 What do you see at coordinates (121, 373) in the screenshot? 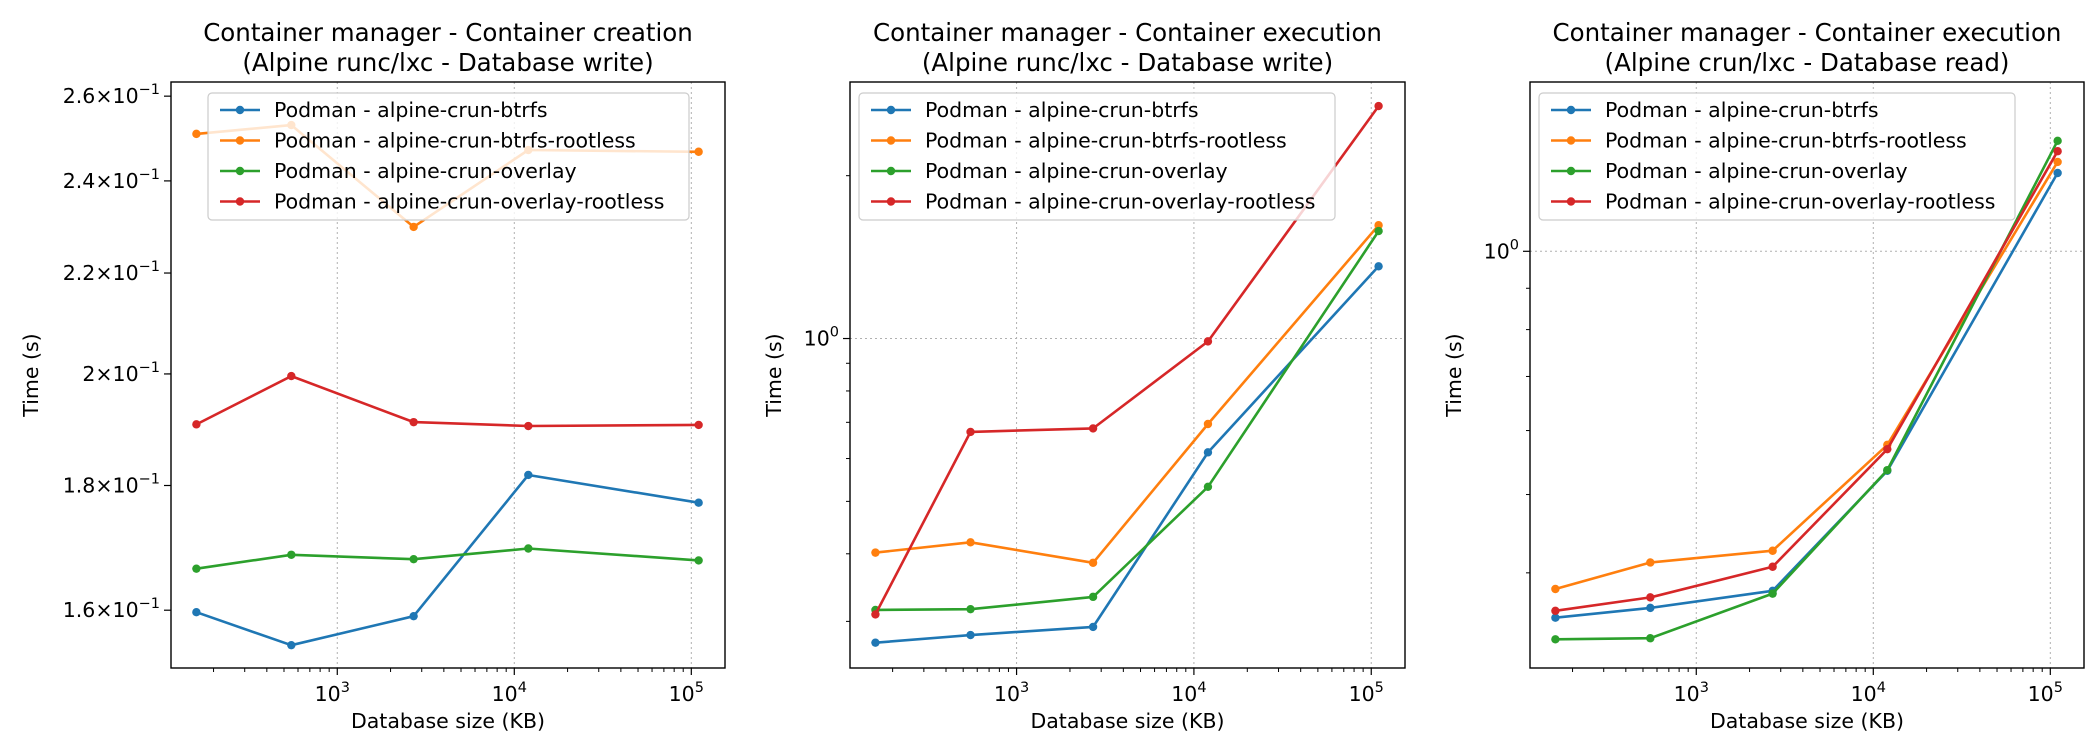
I see `y-tick-label: 2×10⁻¹` at bounding box center [121, 373].